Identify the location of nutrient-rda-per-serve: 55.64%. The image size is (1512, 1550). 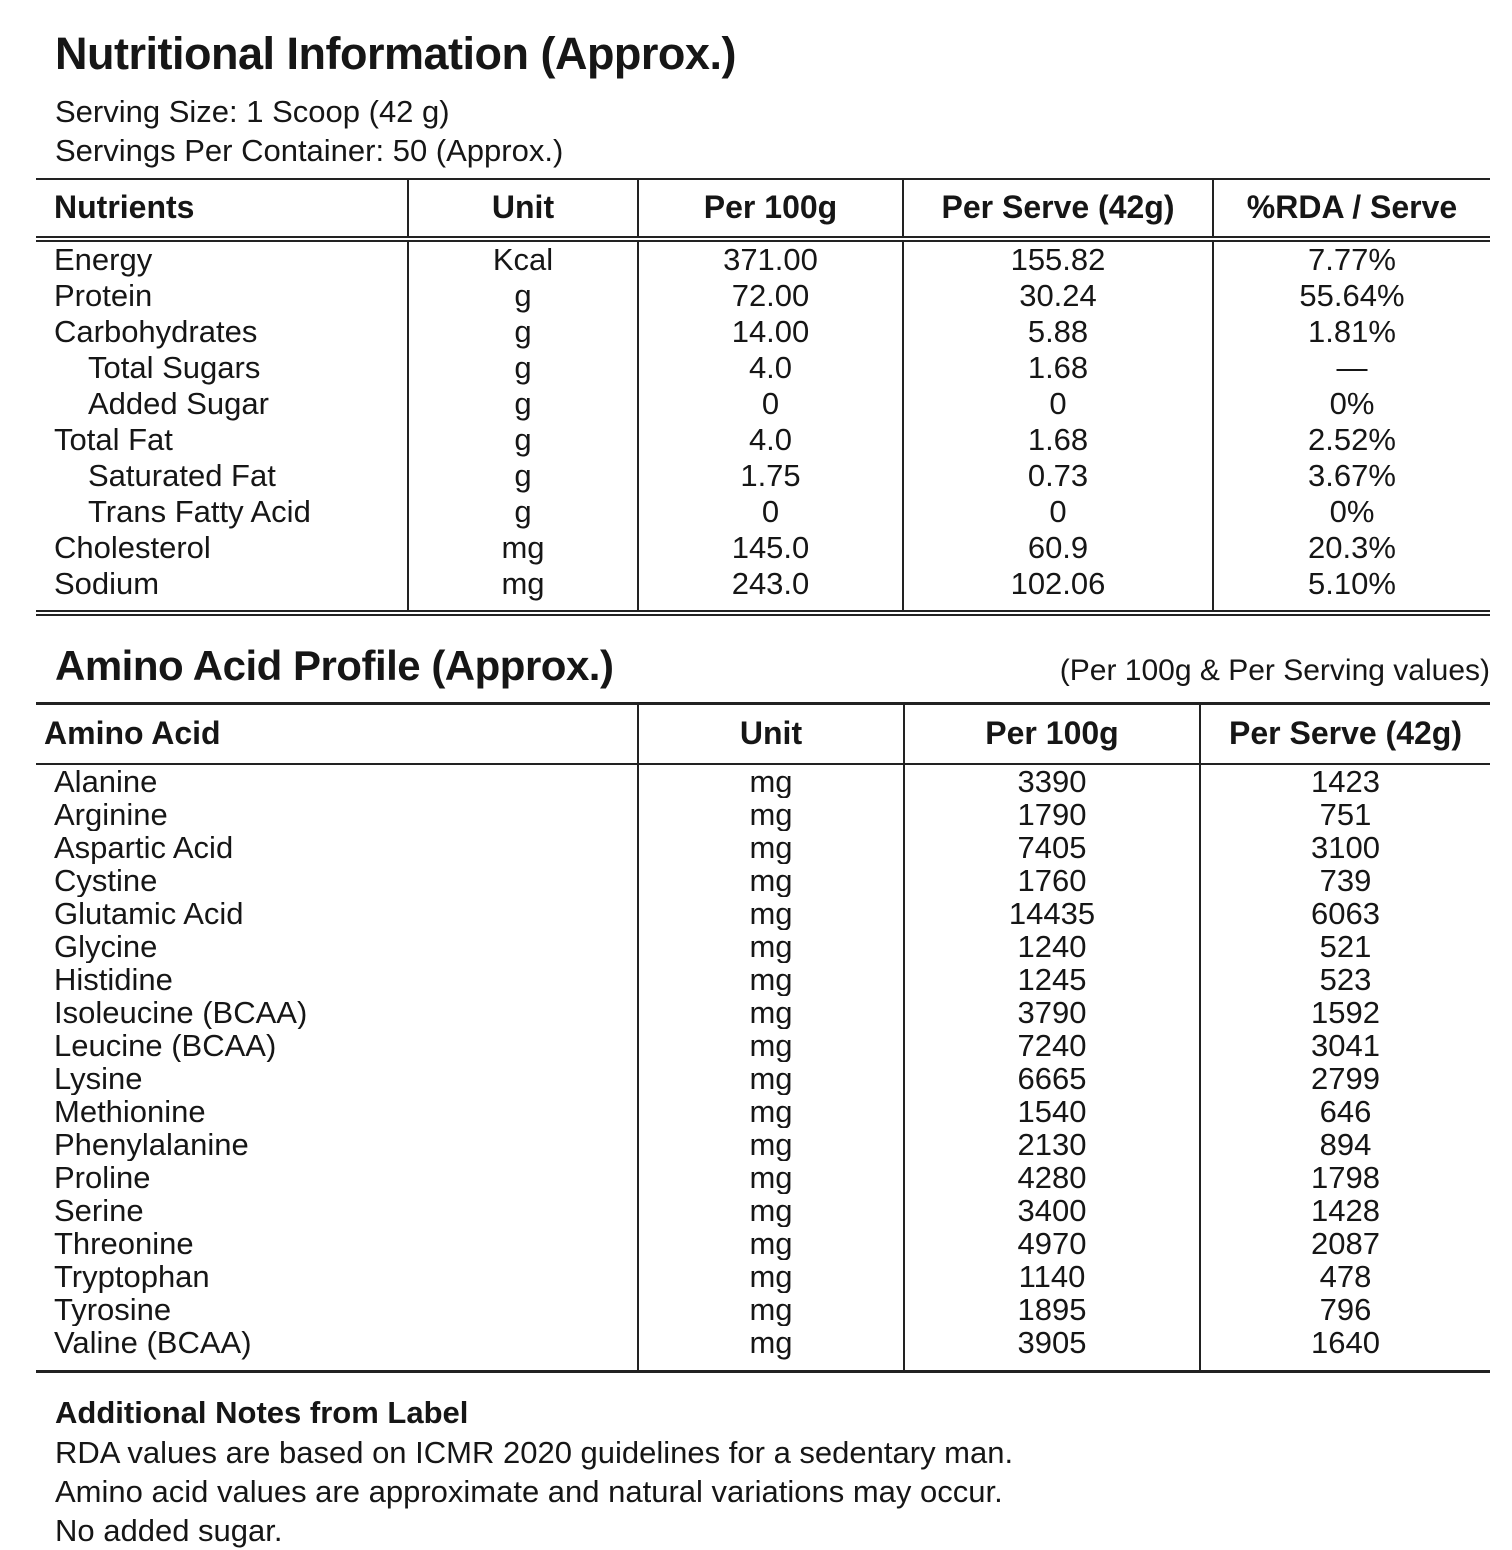
(1351, 296).